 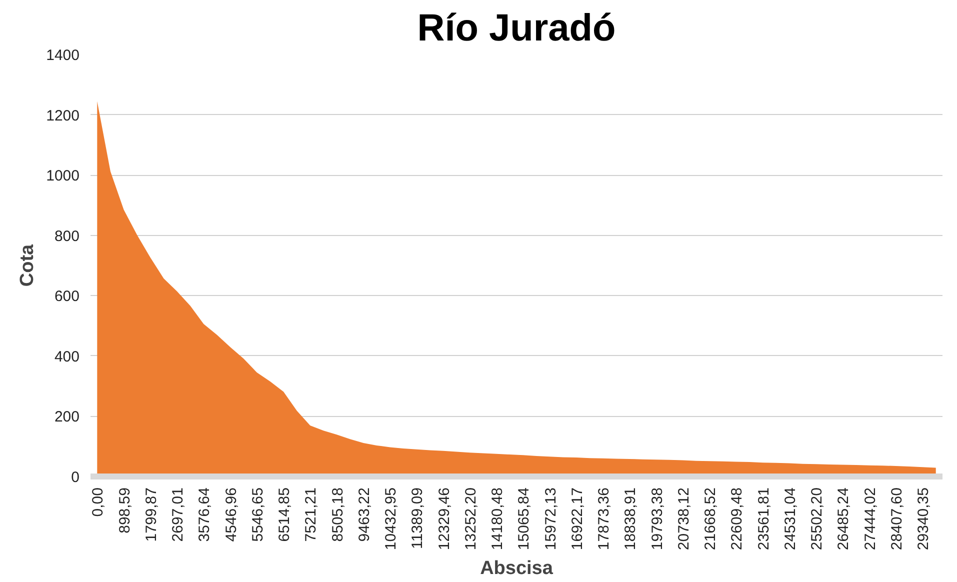 What do you see at coordinates (257, 514) in the screenshot?
I see `x-tick-label: 5546,65` at bounding box center [257, 514].